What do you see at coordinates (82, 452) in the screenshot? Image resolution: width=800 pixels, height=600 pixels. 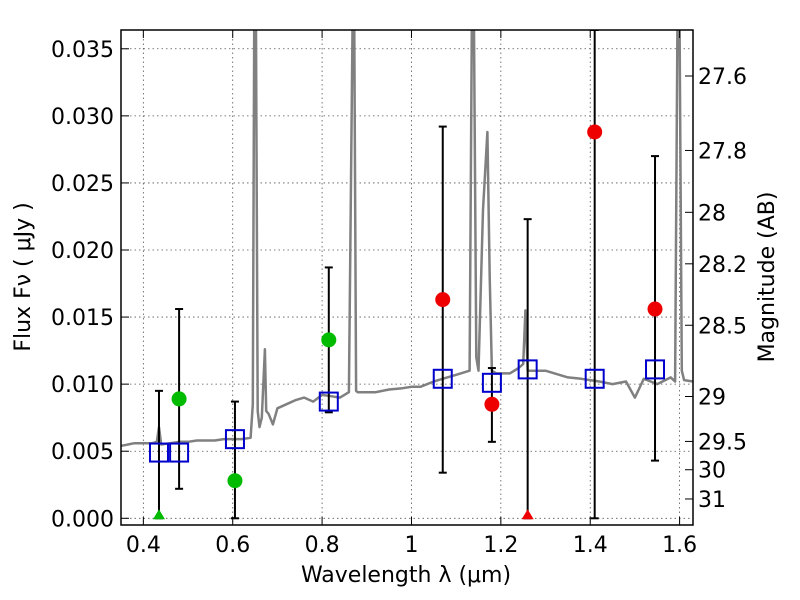 I see `y-tick-label: 0.005` at bounding box center [82, 452].